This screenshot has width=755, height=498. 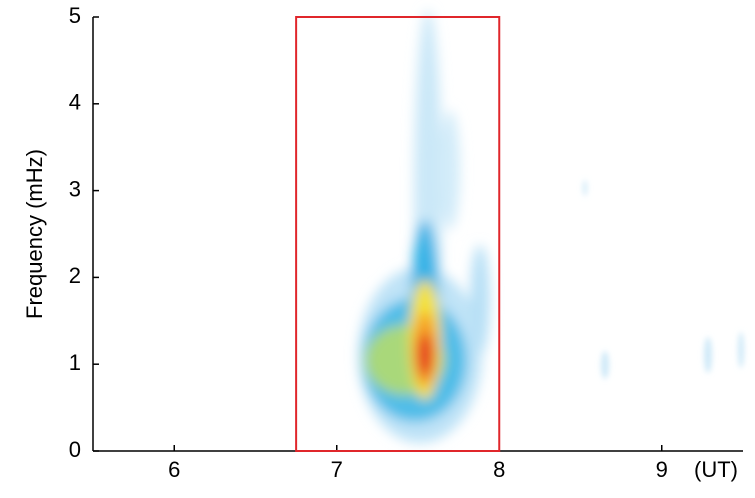 I want to click on y-tick-label: 3, so click(x=75, y=188).